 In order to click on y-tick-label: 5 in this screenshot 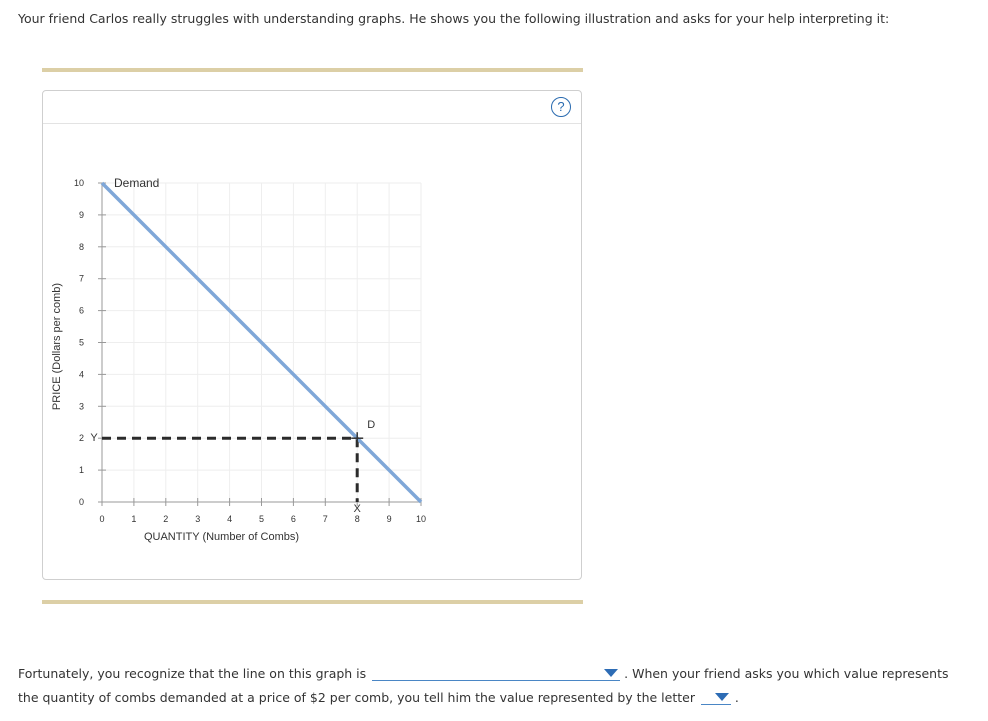, I will do `click(81, 343)`.